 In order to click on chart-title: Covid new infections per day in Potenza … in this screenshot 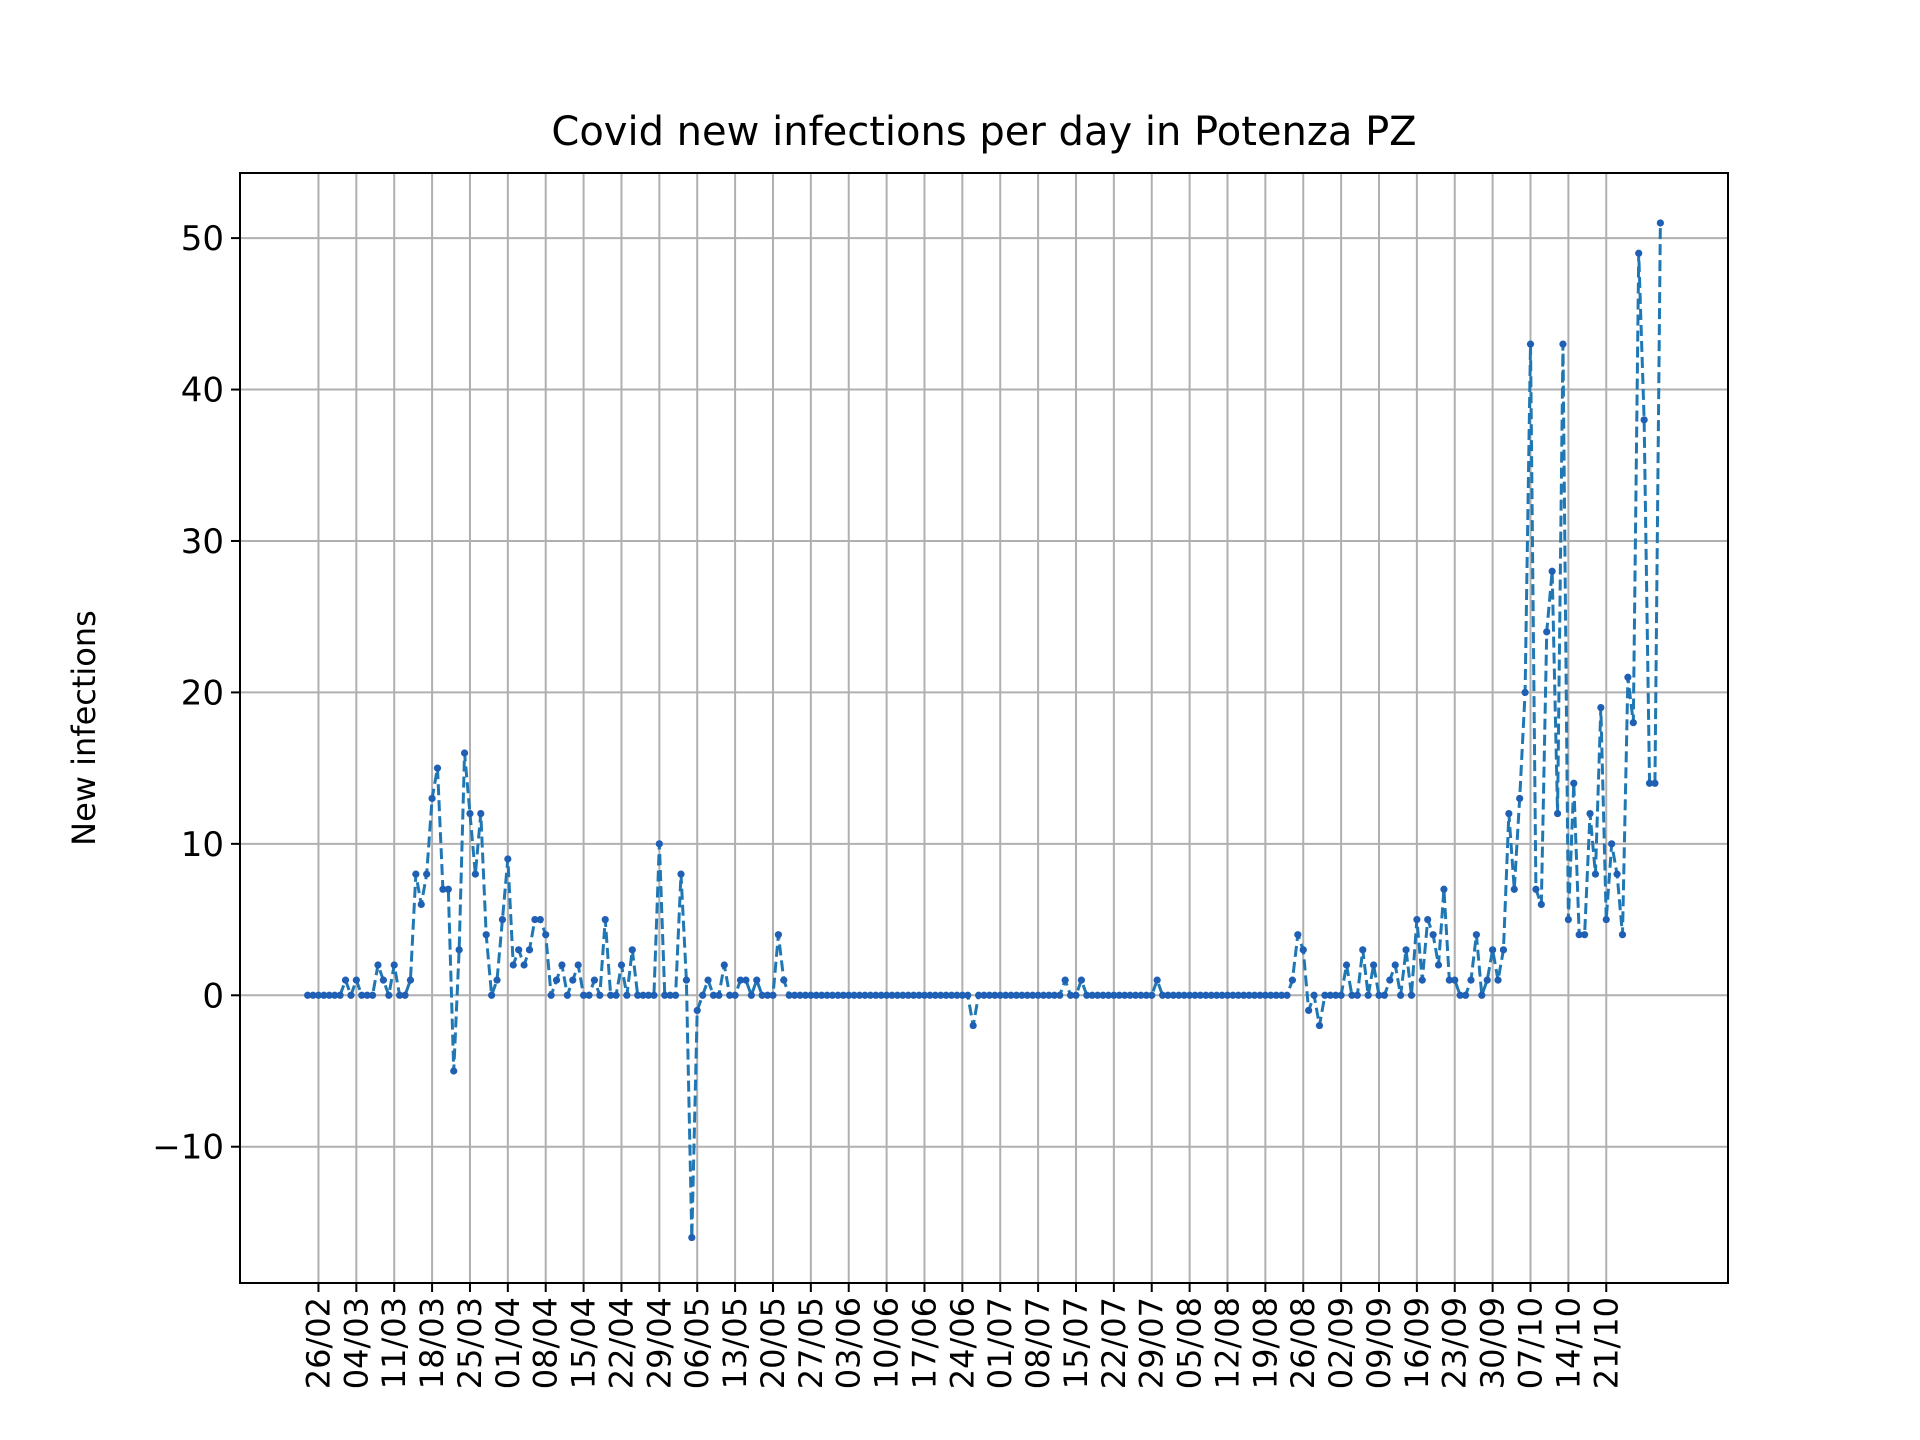, I will do `click(983, 132)`.